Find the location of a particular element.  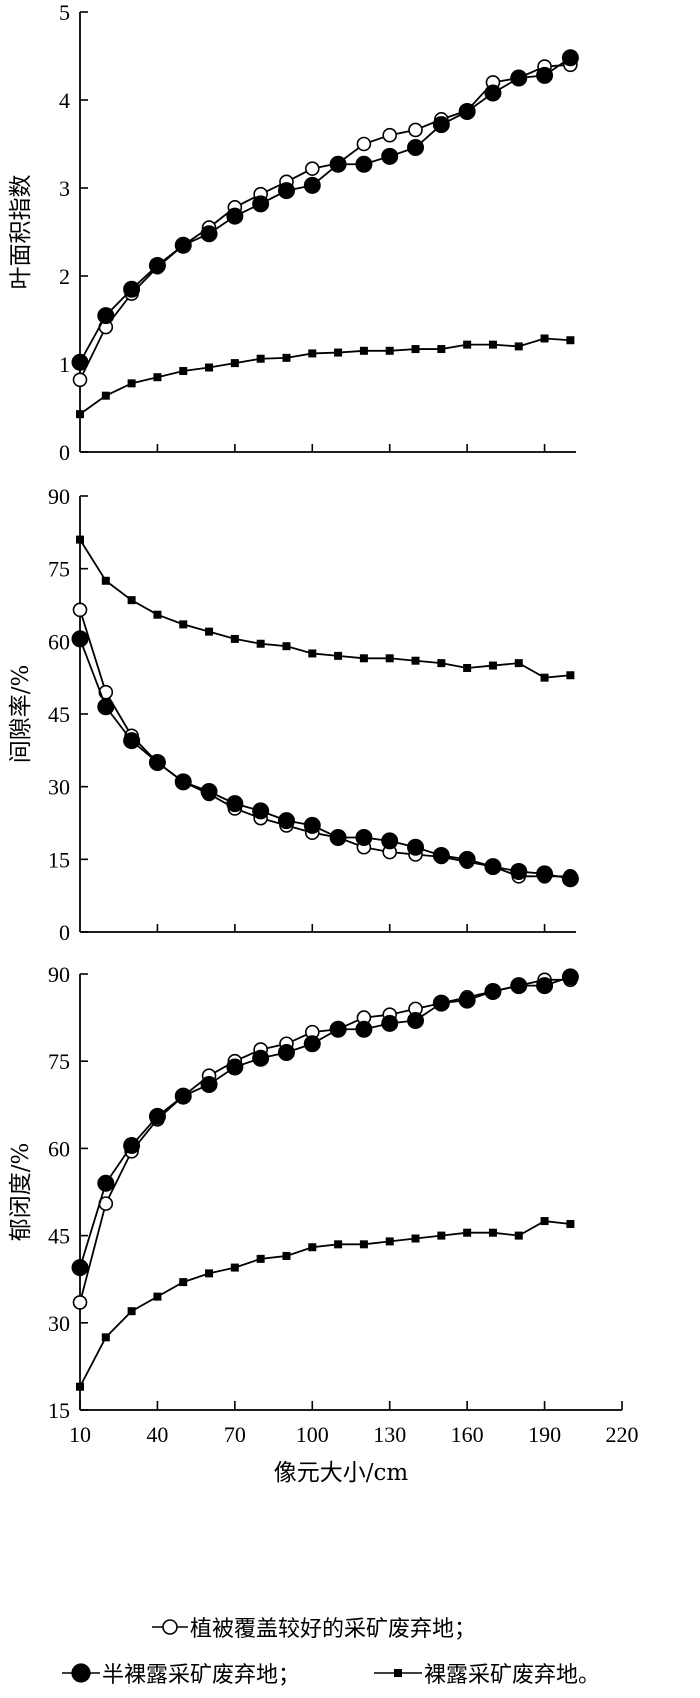

y-axis-label-canopy: 郁闭度/% is located at coordinates (21, 1192).